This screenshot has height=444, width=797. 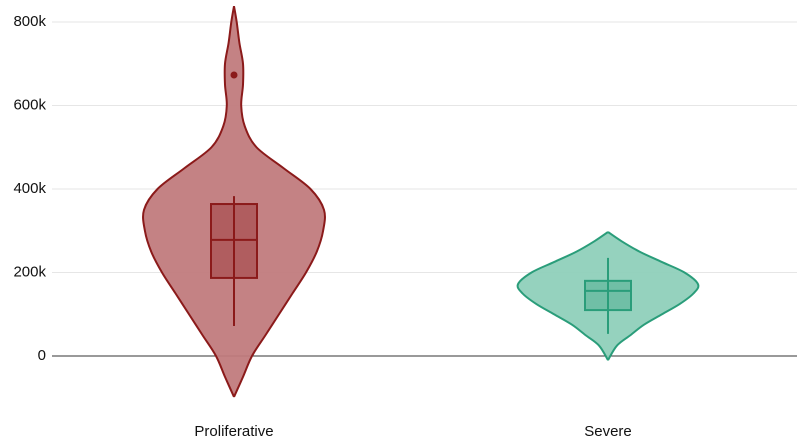 I want to click on y-tick-label: 0, so click(x=42, y=355).